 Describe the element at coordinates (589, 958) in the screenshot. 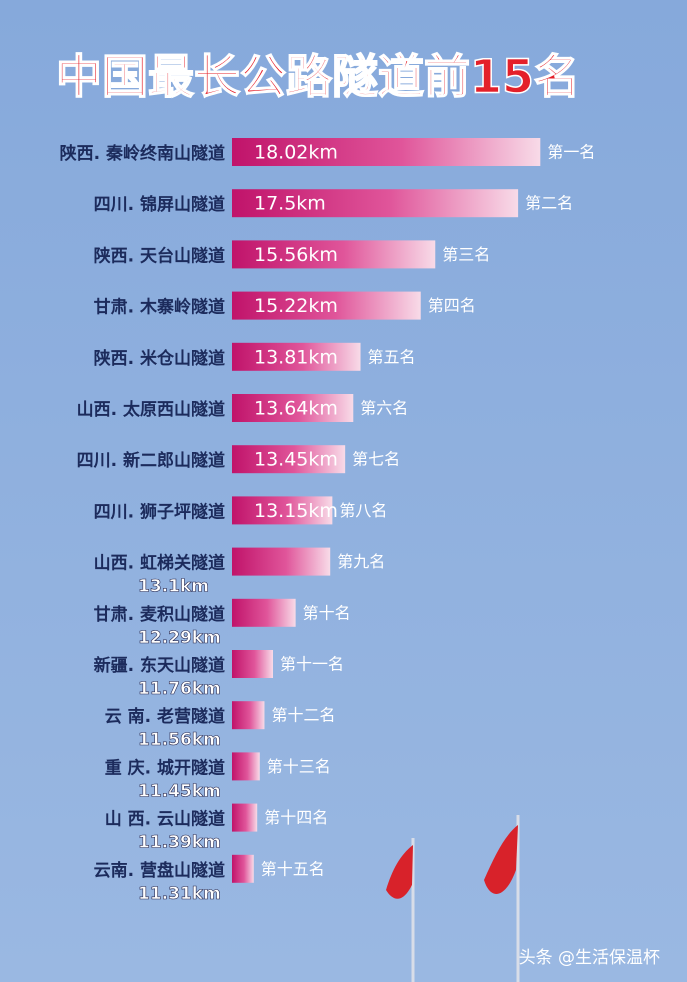

I see `watermark: 头条 @生活保温杯` at that location.